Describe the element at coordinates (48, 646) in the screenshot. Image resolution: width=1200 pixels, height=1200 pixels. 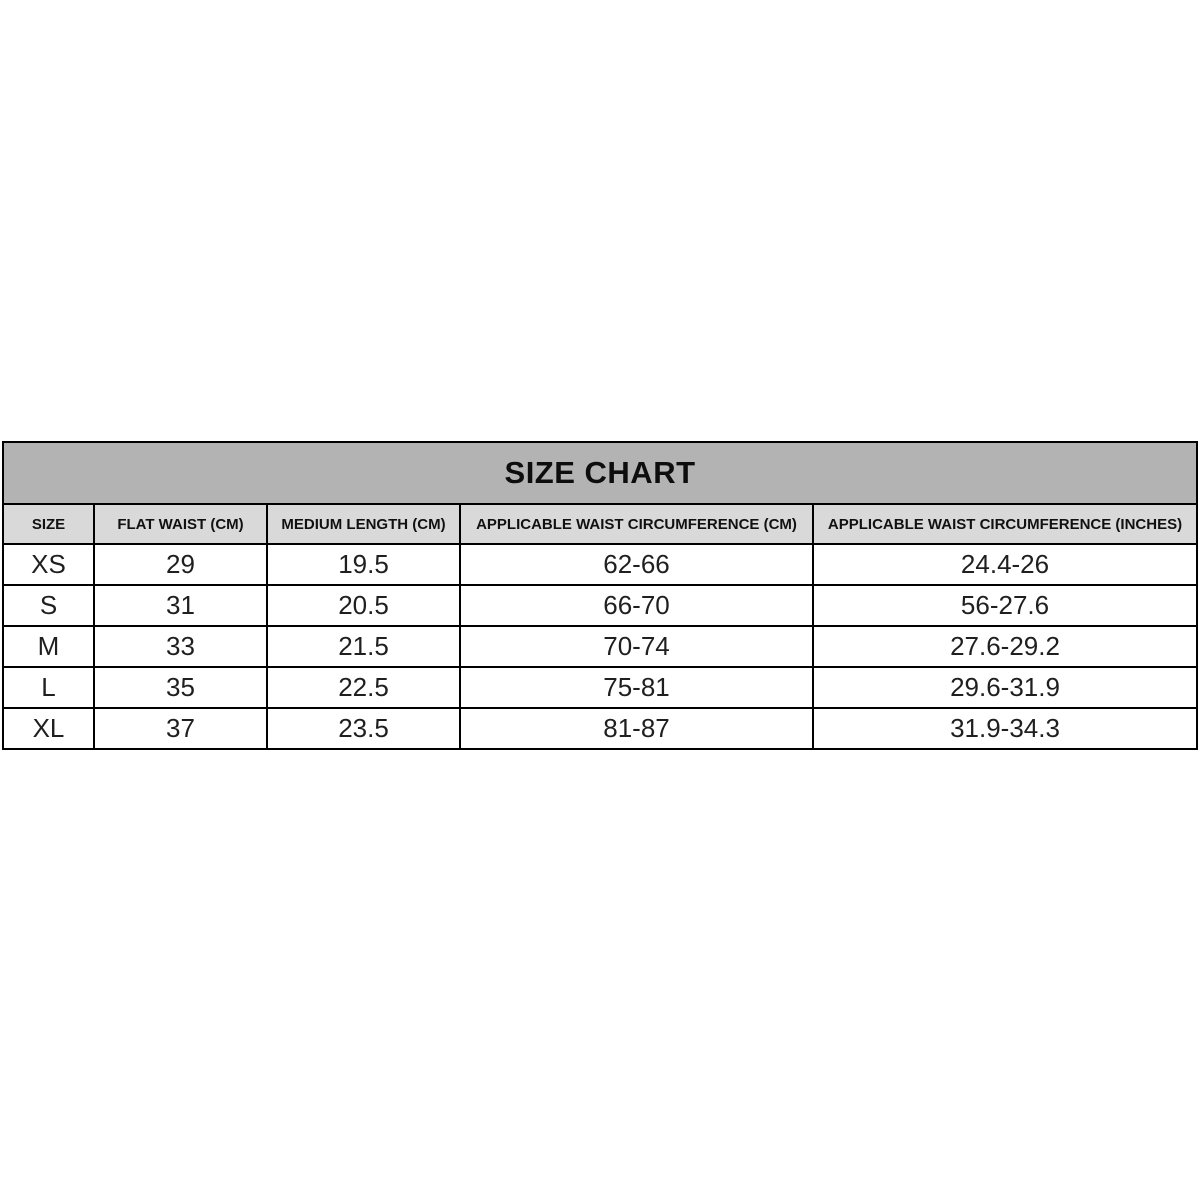
I see `cell-size: M` at that location.